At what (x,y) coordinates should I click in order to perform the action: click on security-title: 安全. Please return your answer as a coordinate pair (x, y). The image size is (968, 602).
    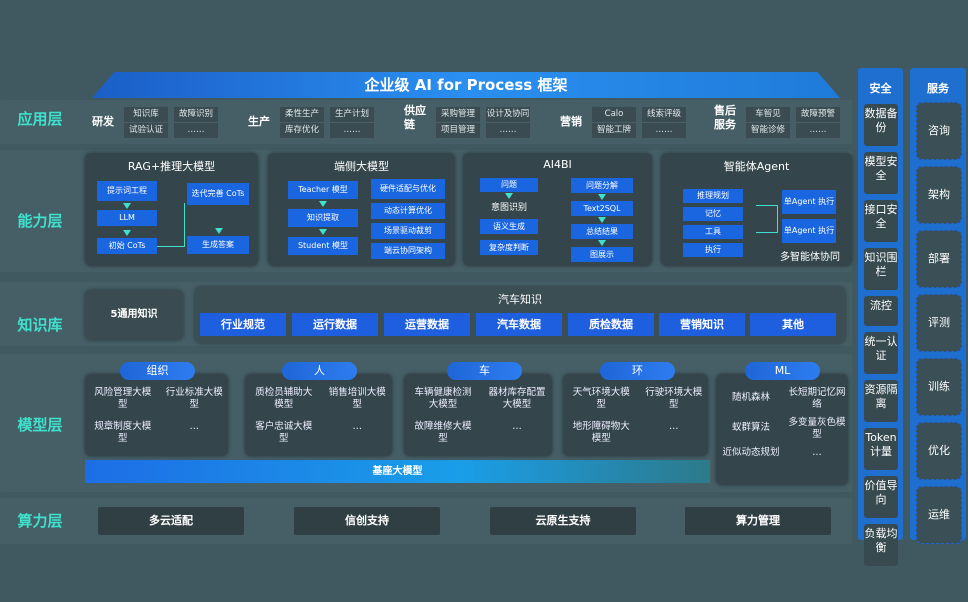
    Looking at the image, I should click on (880, 88).